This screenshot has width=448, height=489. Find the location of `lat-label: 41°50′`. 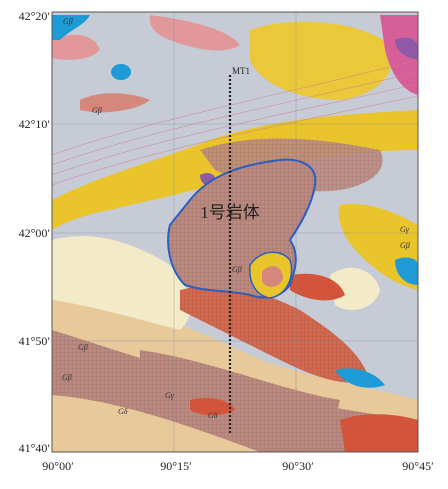

lat-label: 41°50′ is located at coordinates (35, 341).